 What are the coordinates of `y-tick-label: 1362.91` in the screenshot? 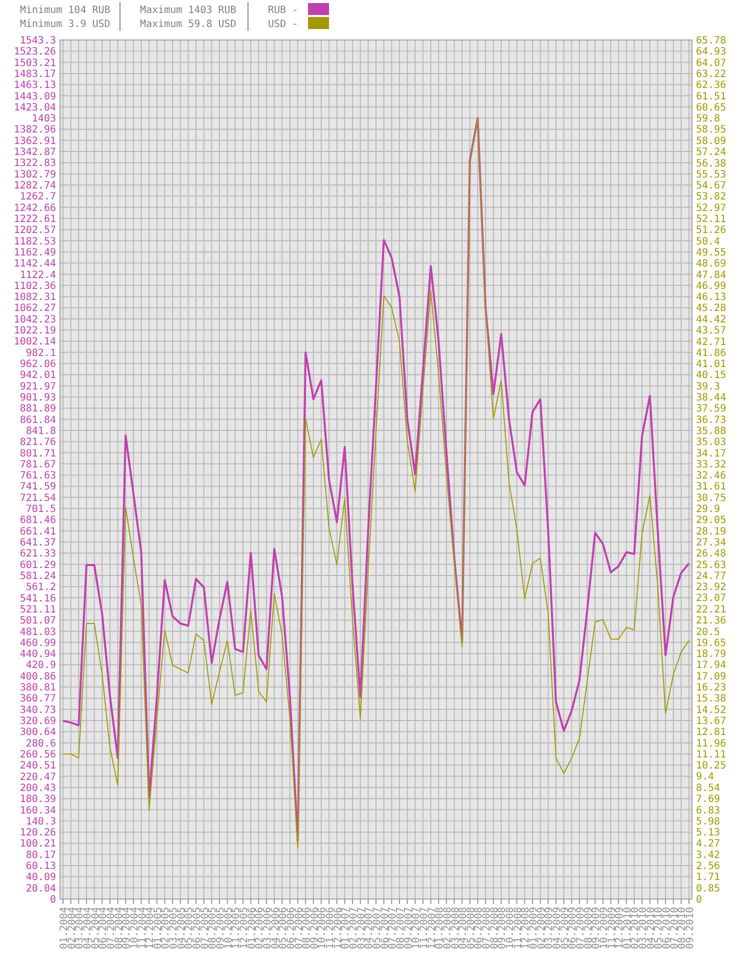 It's located at (35, 141).